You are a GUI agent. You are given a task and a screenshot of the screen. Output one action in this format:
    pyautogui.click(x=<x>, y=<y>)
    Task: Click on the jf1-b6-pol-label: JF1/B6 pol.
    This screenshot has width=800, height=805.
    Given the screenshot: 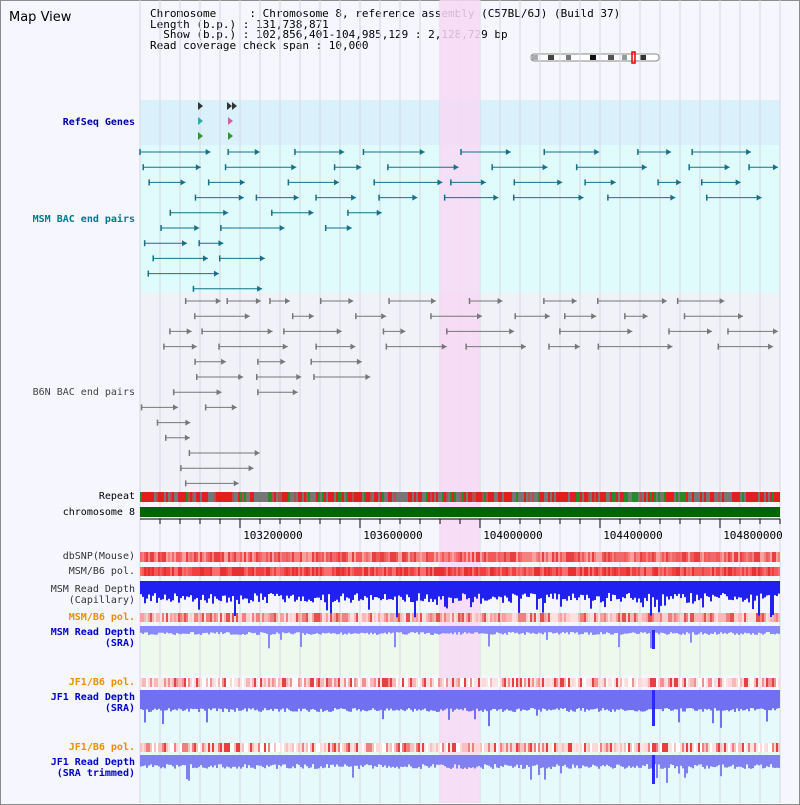 What is the action you would take?
    pyautogui.click(x=101, y=682)
    